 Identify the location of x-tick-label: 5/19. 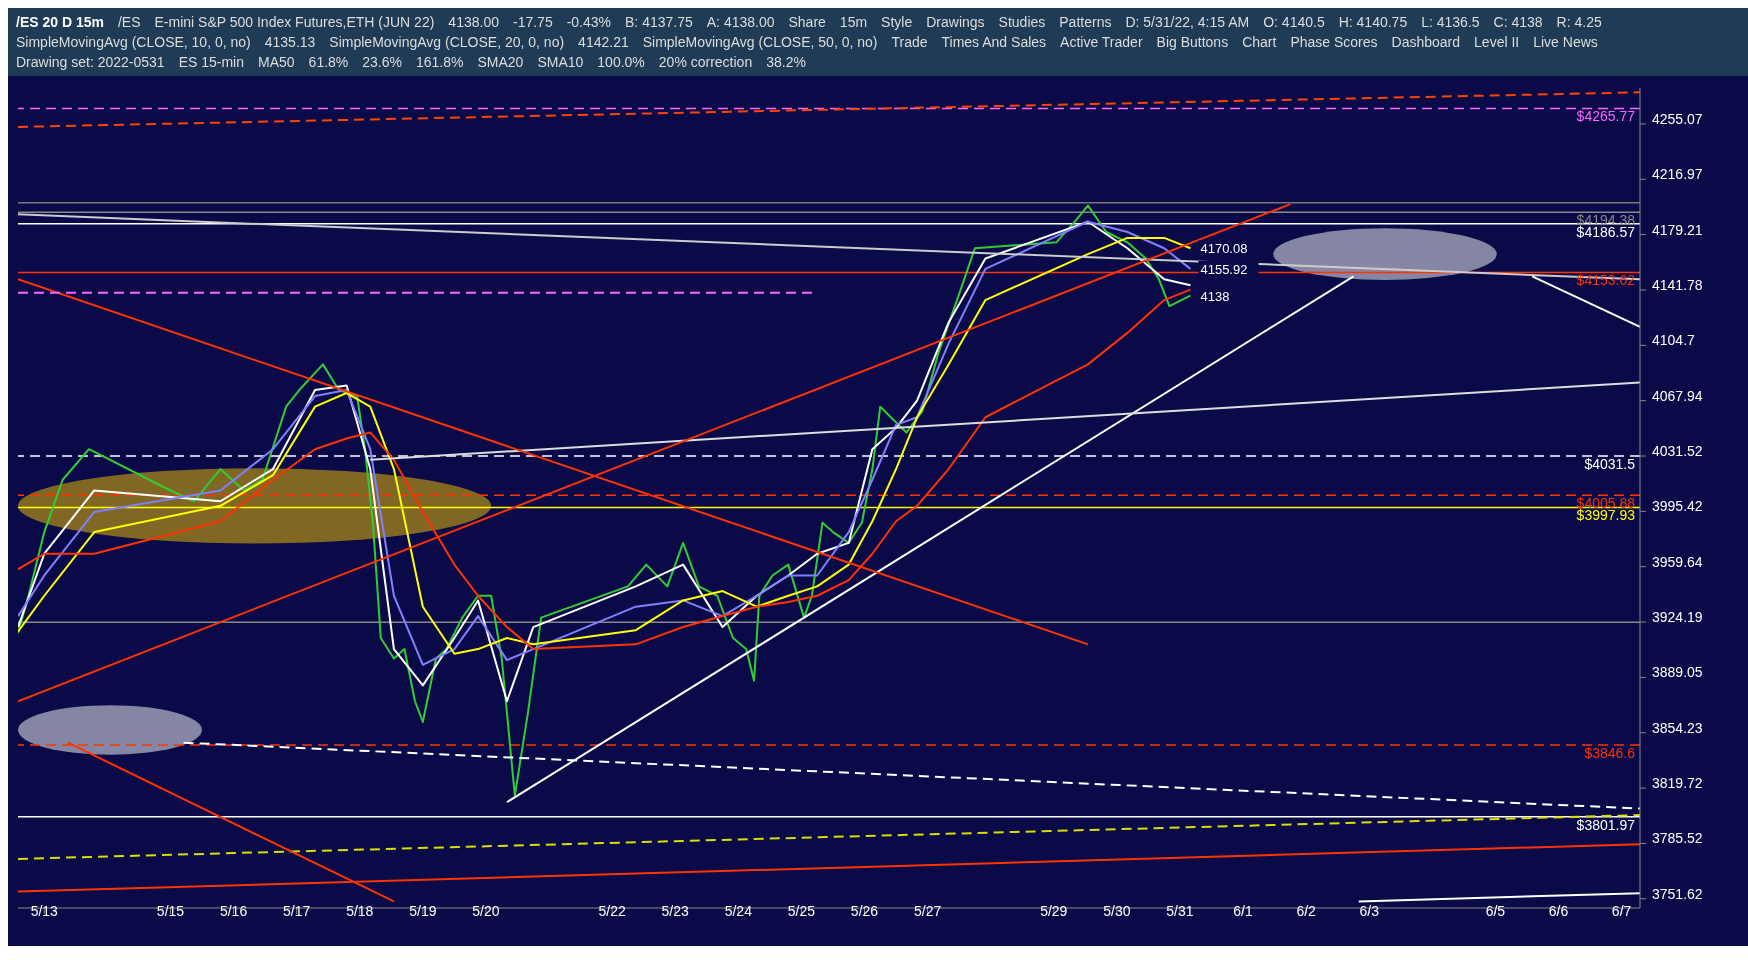
(423, 911).